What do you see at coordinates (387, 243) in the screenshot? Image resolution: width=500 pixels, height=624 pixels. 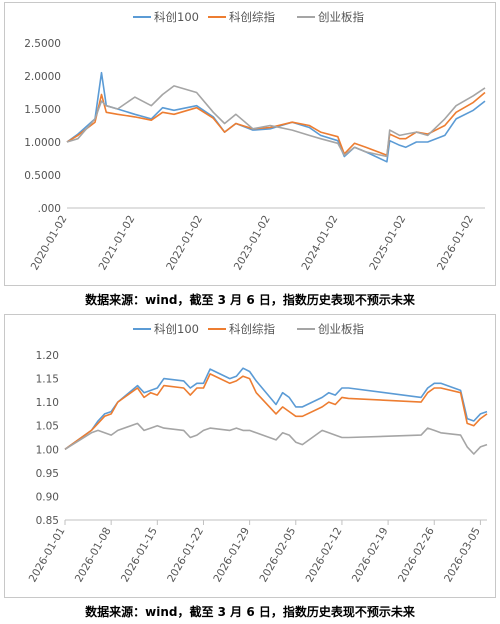 I see `x-tick-label: 2025-01-02` at bounding box center [387, 243].